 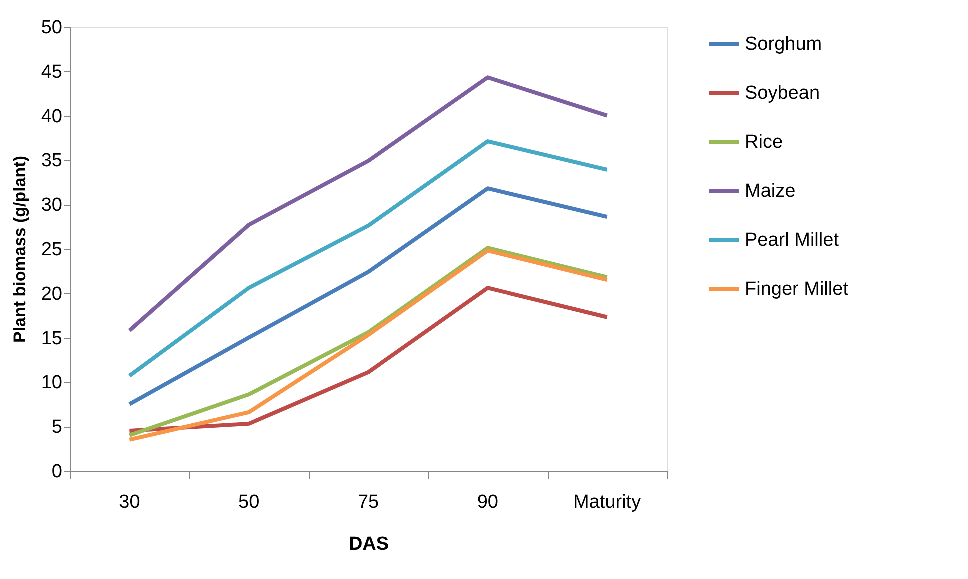 What do you see at coordinates (51, 339) in the screenshot?
I see `y-tick-label: 15` at bounding box center [51, 339].